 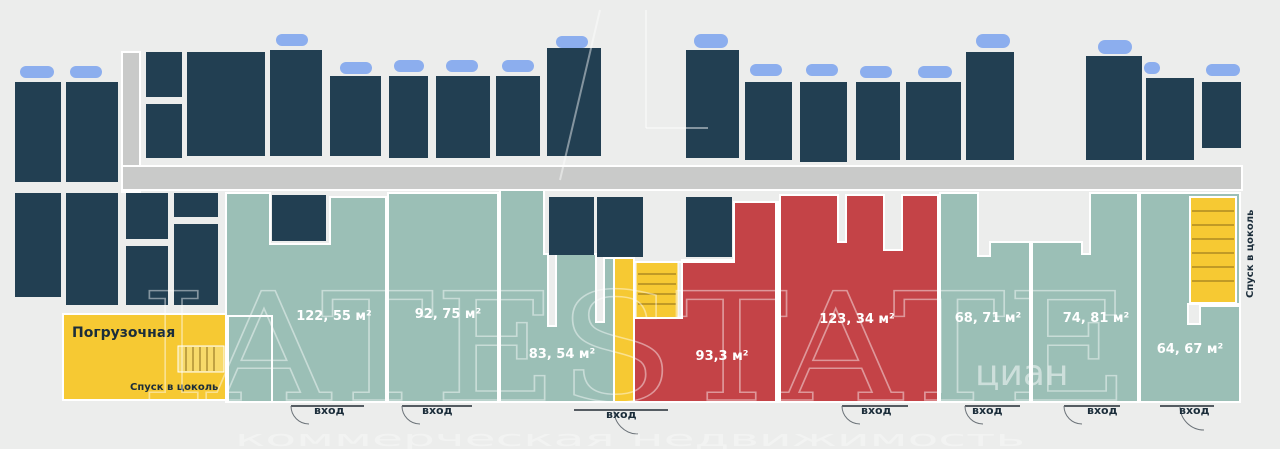 What do you see at coordinates (859, 298) in the screenshot?
I see `unit-5: 123, 34 м²` at bounding box center [859, 298].